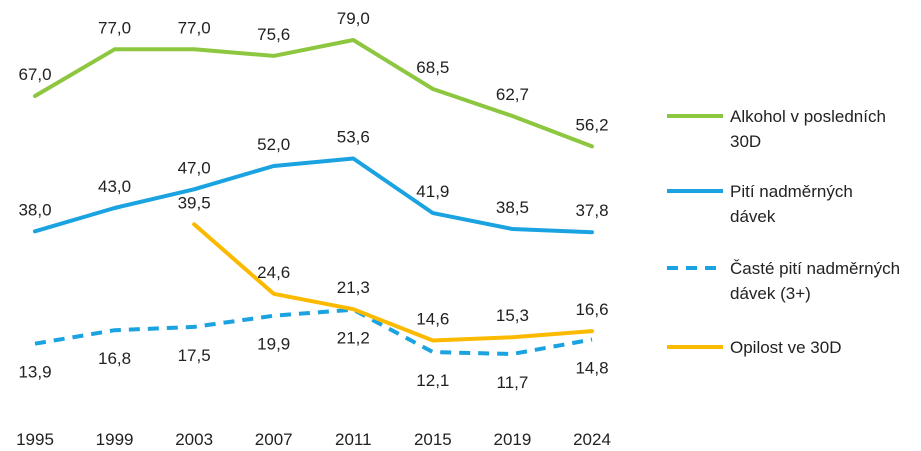 The image size is (921, 451). Describe the element at coordinates (432, 191) in the screenshot. I see `data-label: 41,9` at that location.